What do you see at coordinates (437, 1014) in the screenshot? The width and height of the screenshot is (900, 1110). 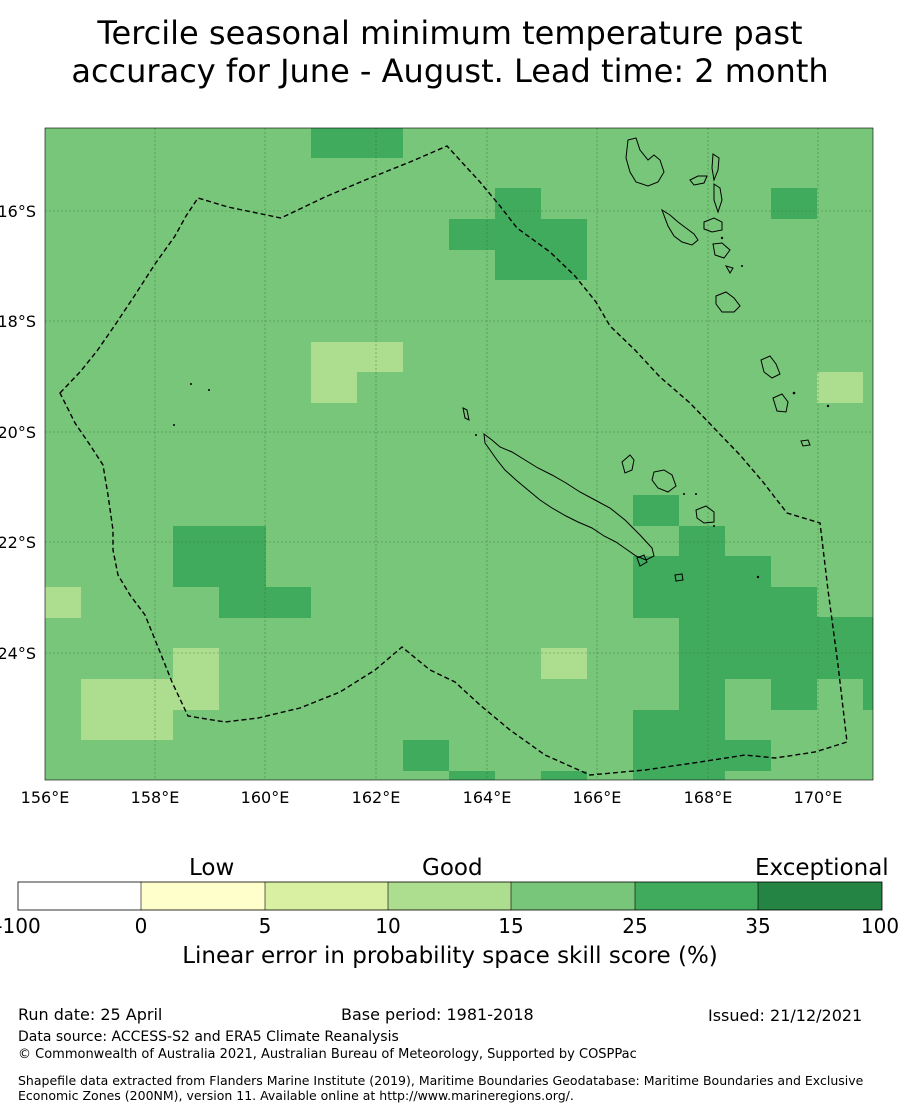 I see `base-period: Base period: 1981-2018` at bounding box center [437, 1014].